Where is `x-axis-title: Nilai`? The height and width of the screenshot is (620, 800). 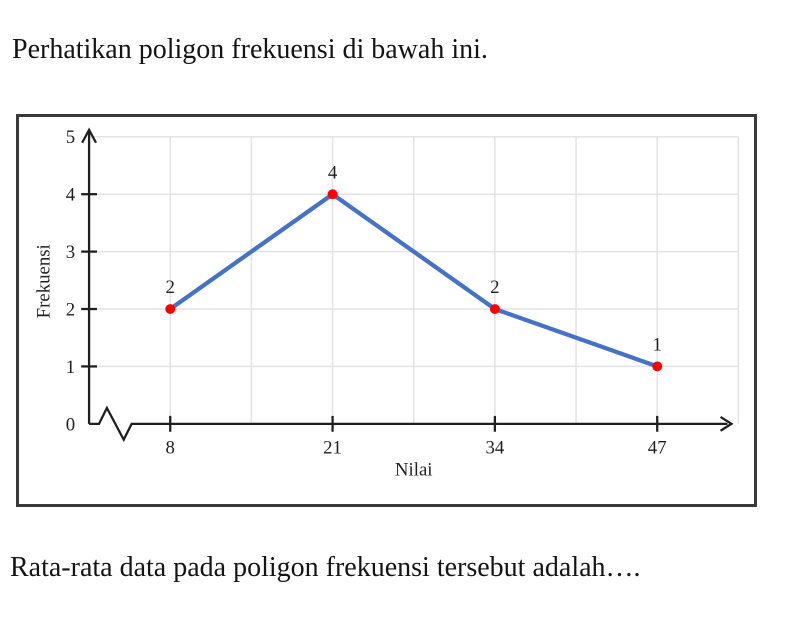
x-axis-title: Nilai is located at coordinates (414, 469).